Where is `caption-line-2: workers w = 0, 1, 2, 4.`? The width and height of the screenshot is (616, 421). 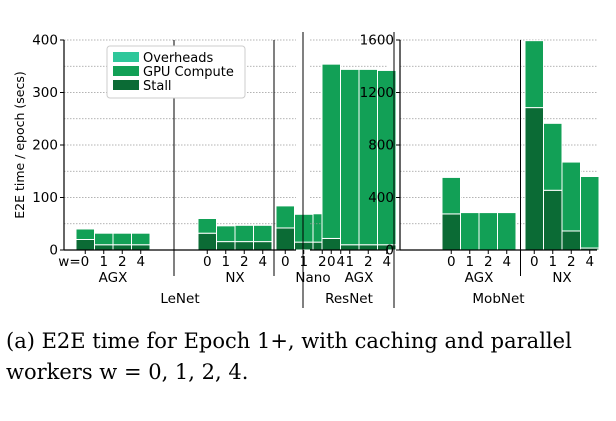 caption-line-2: workers w = 0, 1, 2, 4. is located at coordinates (127, 372).